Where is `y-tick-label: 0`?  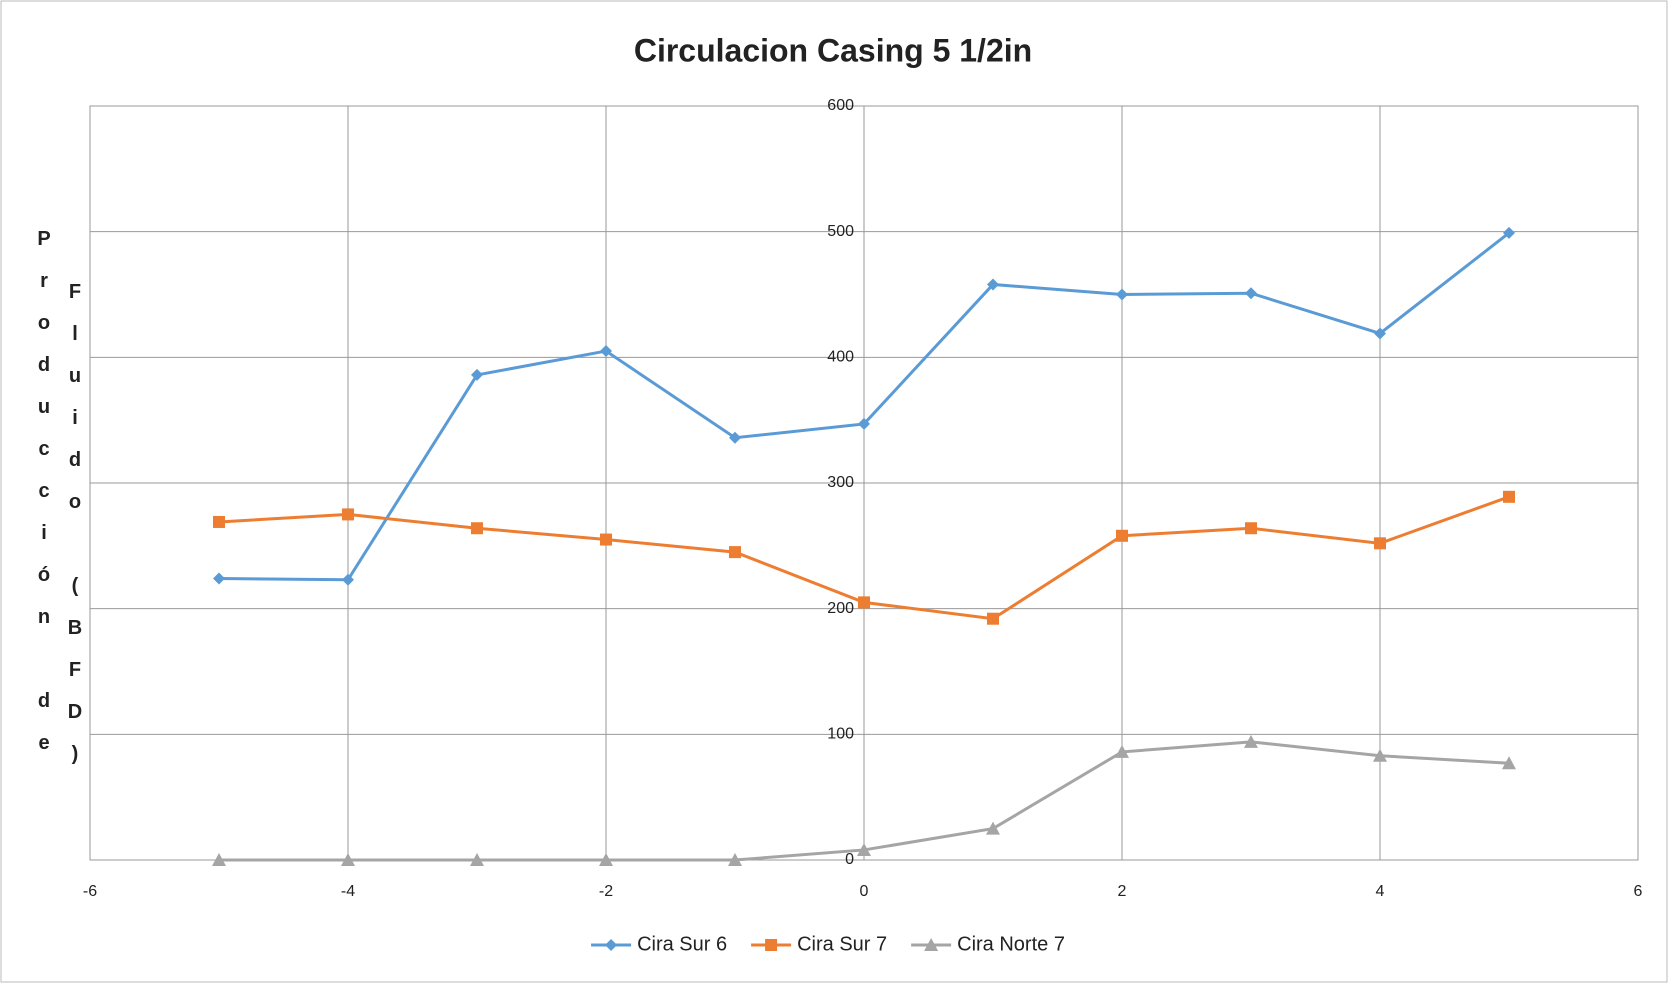
y-tick-label: 0 is located at coordinates (849, 859).